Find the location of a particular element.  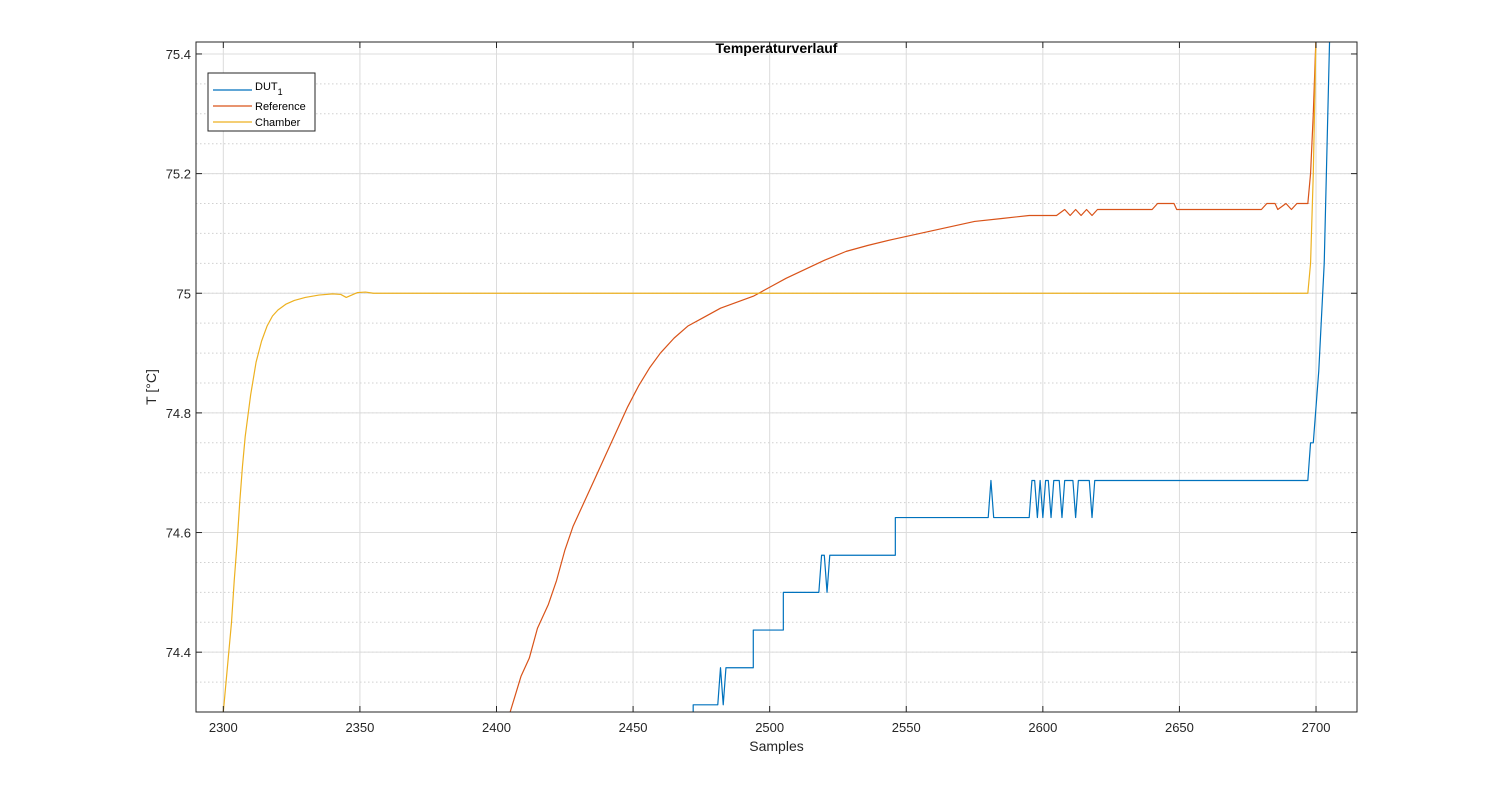

x-tick-label: 2350 is located at coordinates (359, 727).